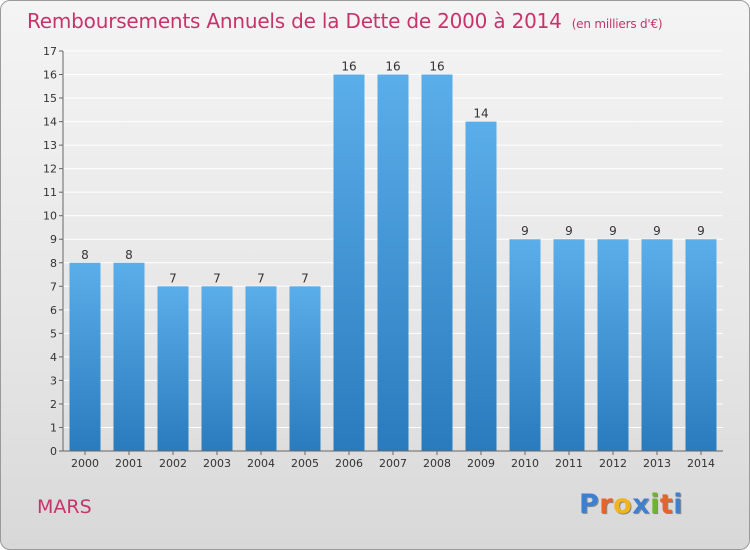  I want to click on bar-2014, so click(701, 345).